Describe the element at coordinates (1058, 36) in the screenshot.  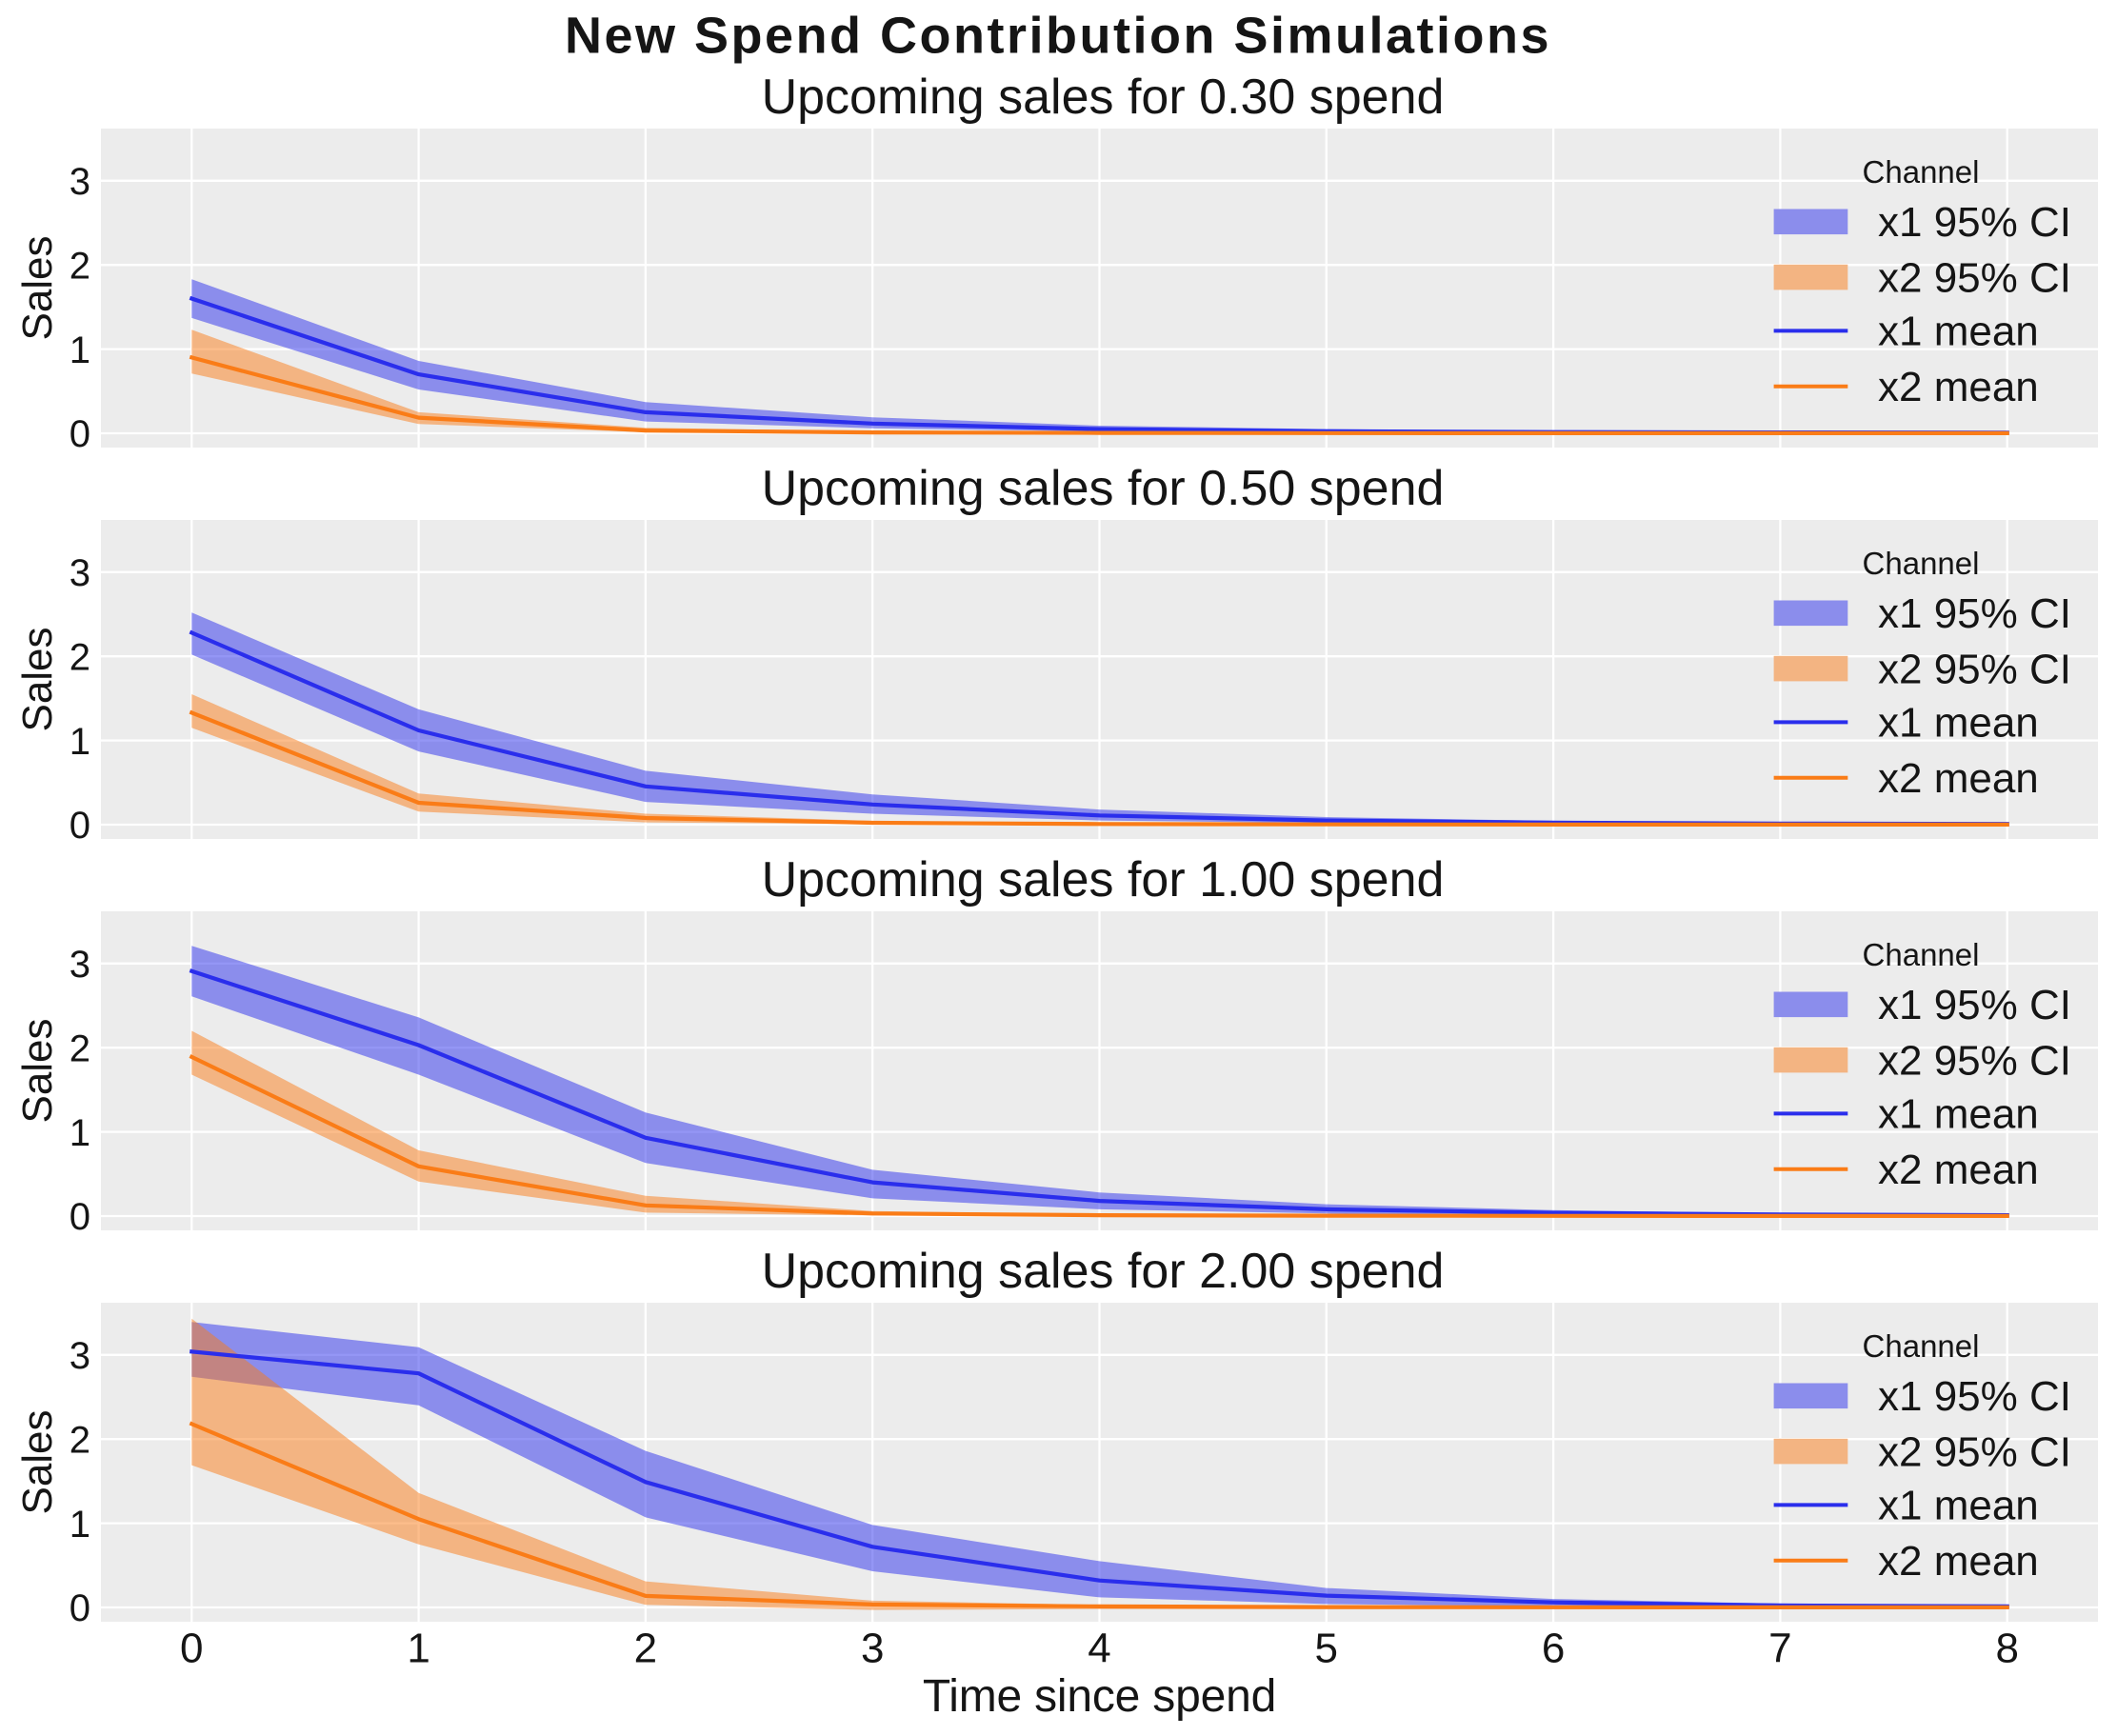
I see `svg-text:New Spend Contribution Simulat: New Spend Contribution Simulations` at that location.